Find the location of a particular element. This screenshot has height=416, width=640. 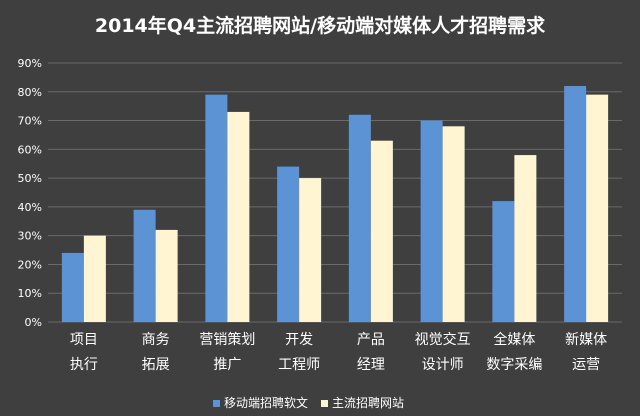

x-tick-label: 拓展 is located at coordinates (156, 365).